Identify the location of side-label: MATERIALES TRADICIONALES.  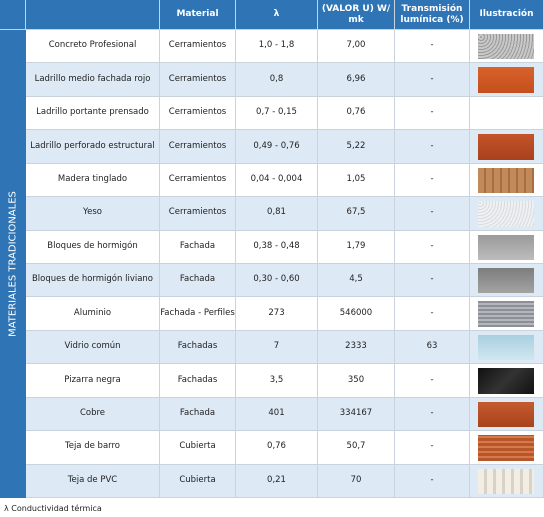
(13, 264).